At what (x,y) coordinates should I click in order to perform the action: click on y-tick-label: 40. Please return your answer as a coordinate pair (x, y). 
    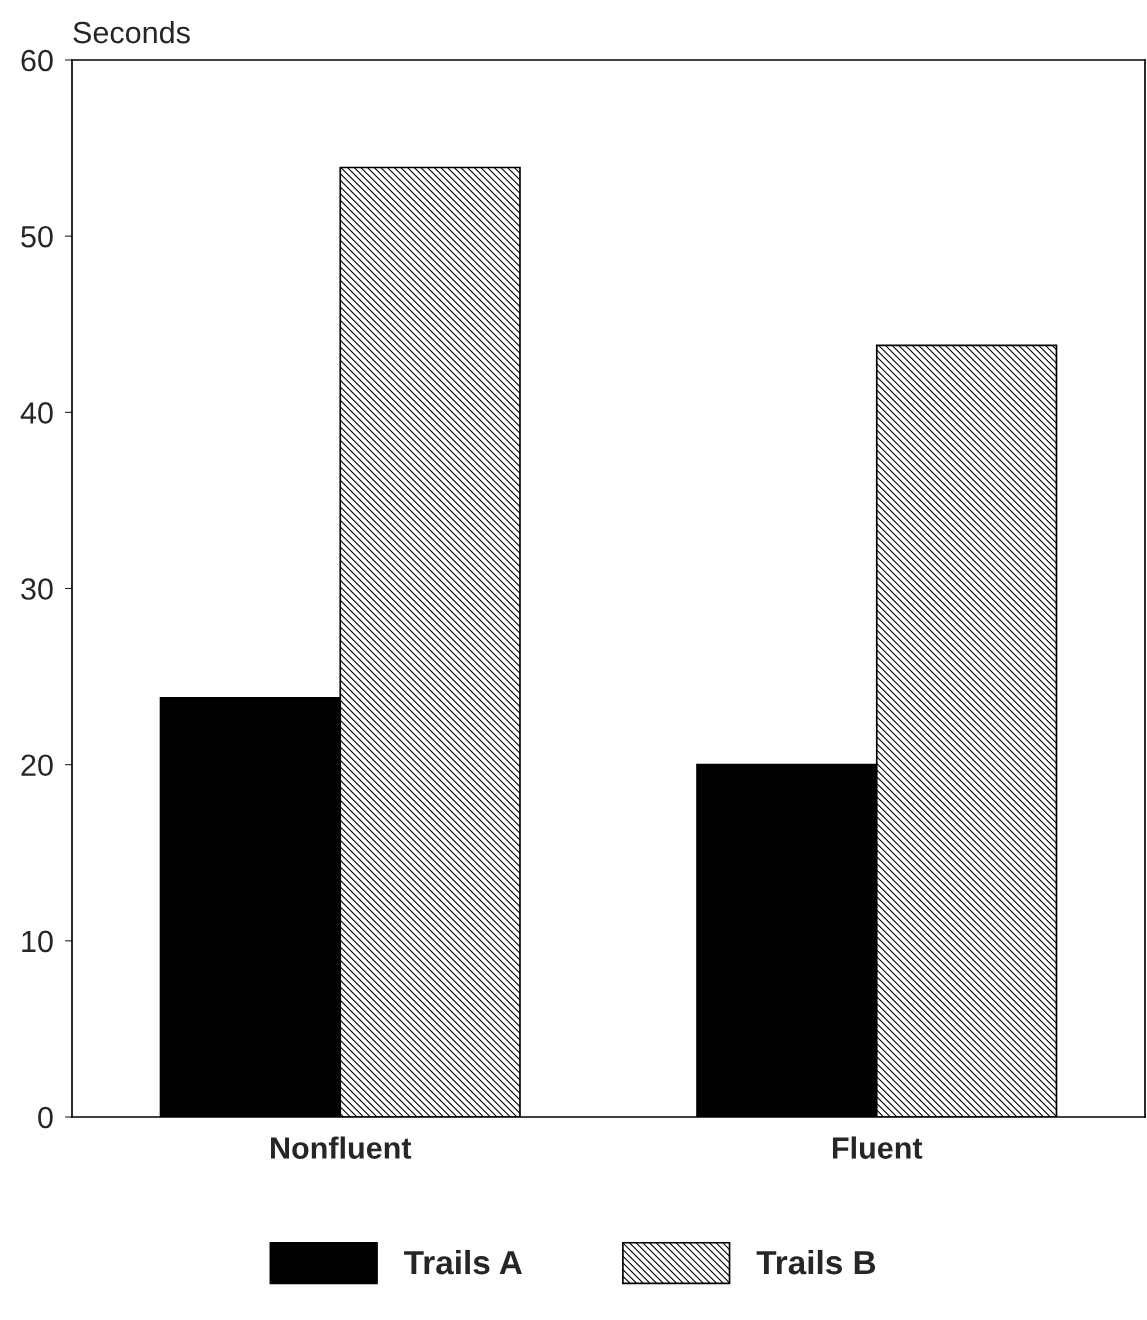
    Looking at the image, I should click on (36, 413).